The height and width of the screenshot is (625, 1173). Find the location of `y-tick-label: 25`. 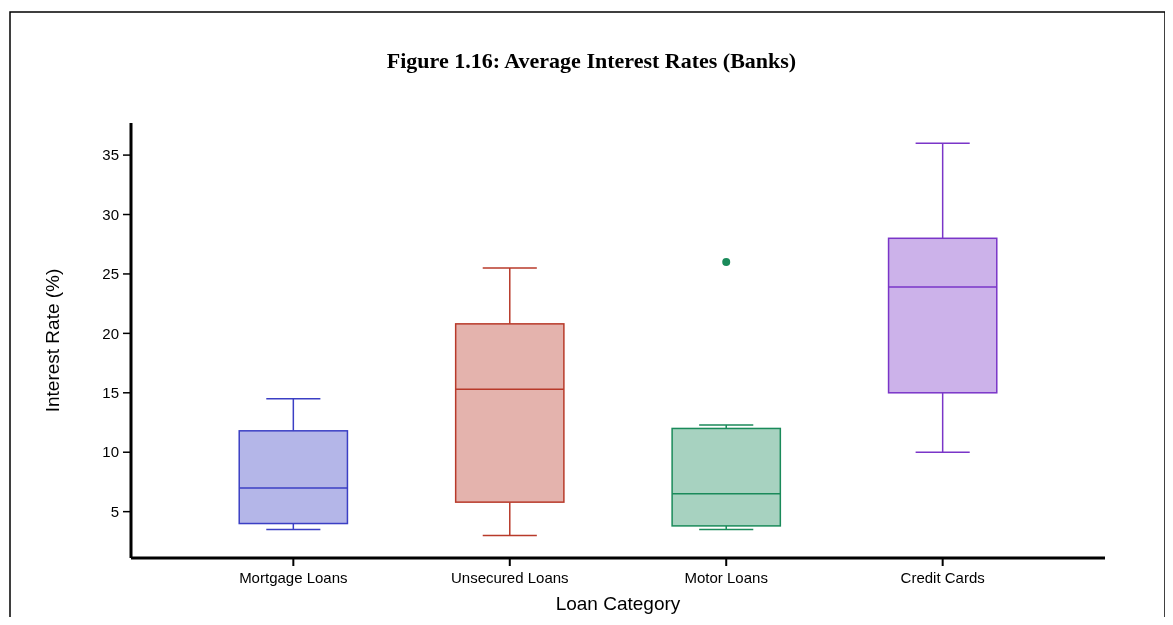

y-tick-label: 25 is located at coordinates (110, 274).